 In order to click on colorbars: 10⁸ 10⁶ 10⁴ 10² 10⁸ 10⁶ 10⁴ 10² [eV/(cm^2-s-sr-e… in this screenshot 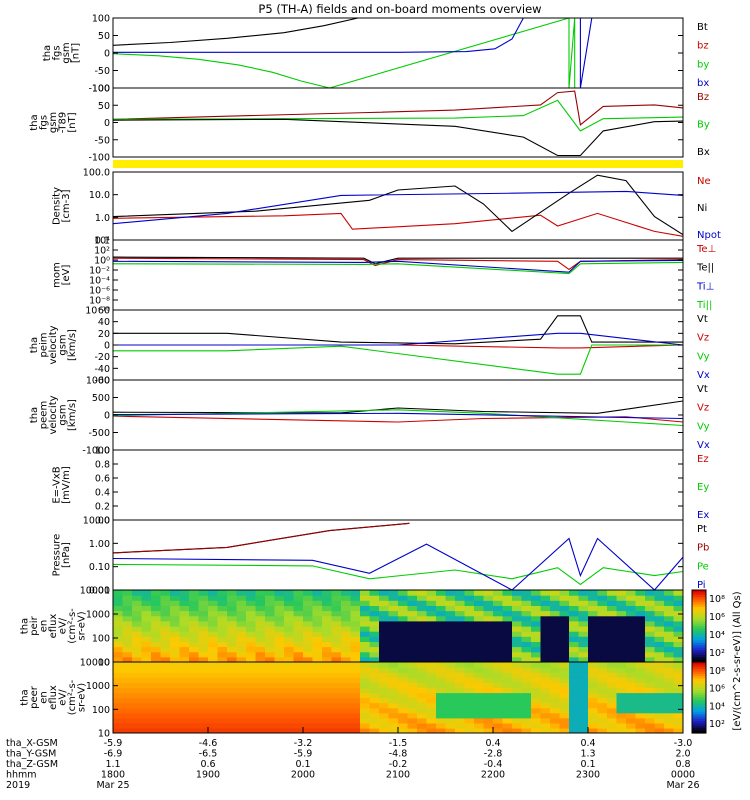, I will do `click(717, 661)`.